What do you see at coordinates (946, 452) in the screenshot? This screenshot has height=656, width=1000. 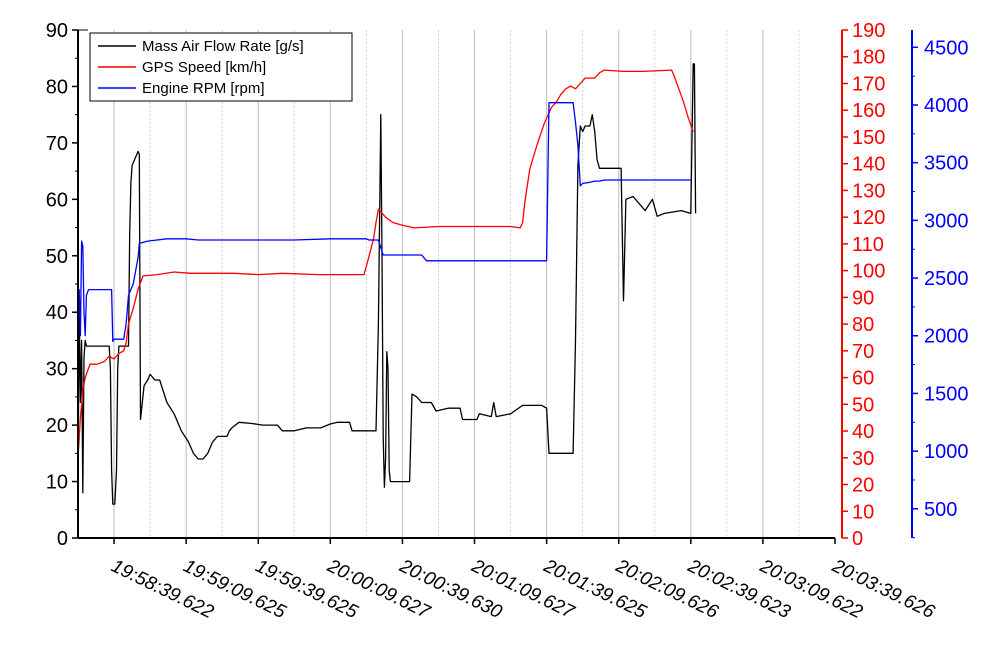 I see `blue-tick-label: 1000` at bounding box center [946, 452].